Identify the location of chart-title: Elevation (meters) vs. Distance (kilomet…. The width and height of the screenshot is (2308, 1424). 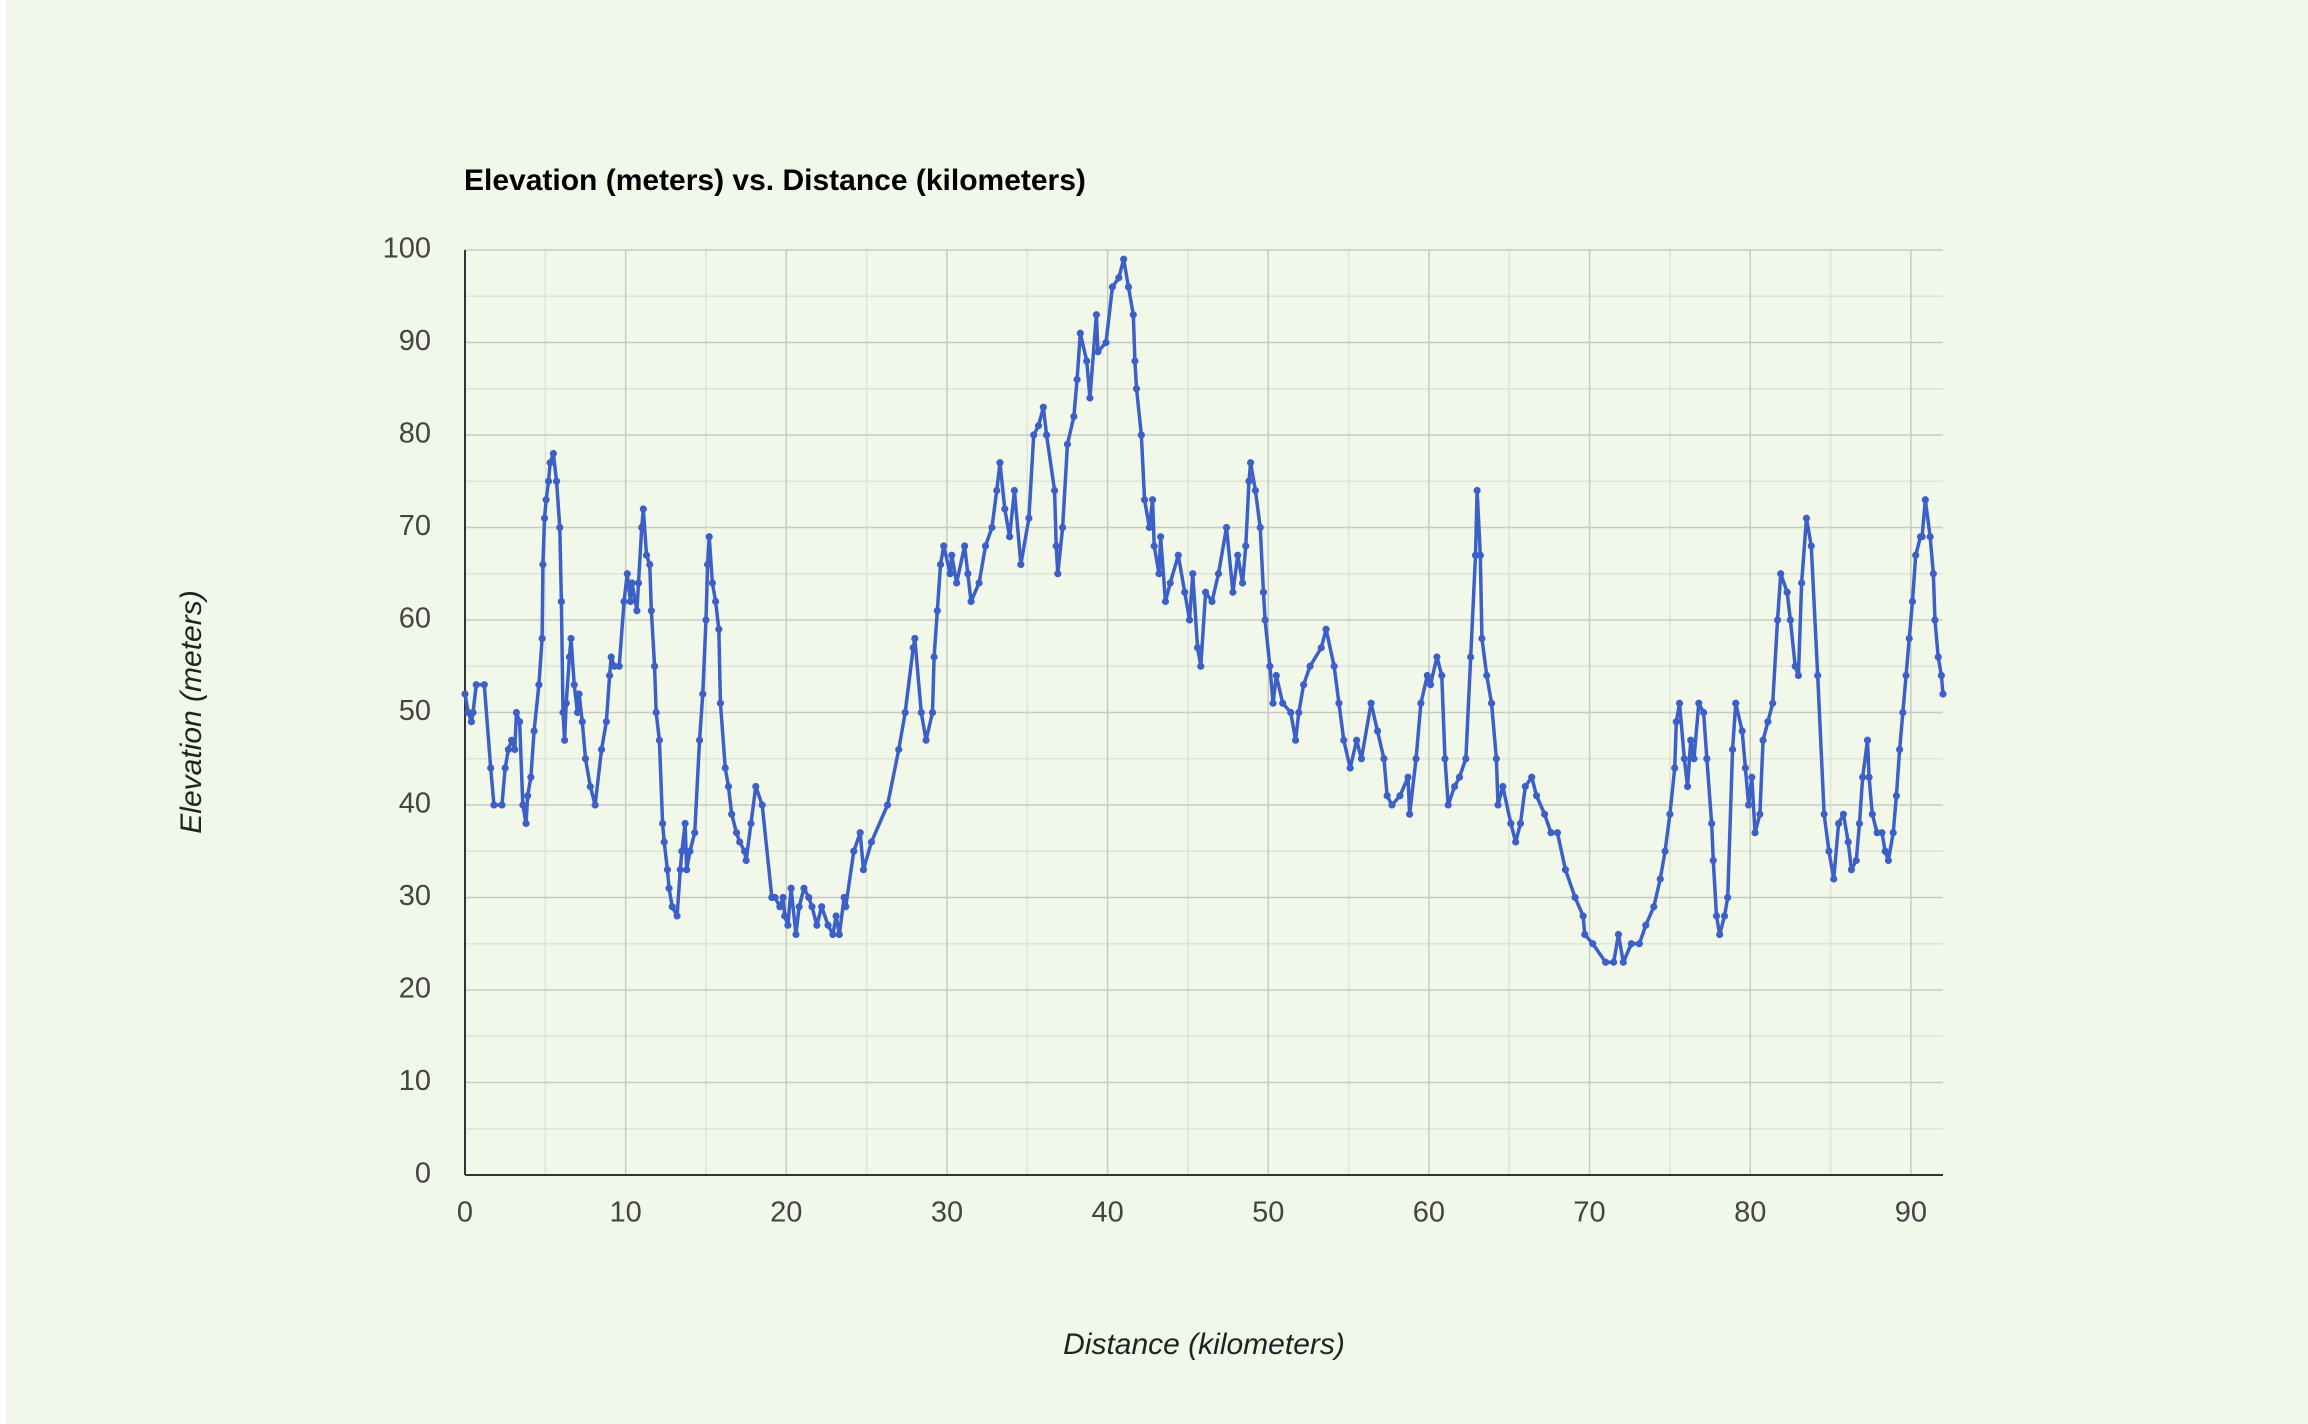
(775, 180).